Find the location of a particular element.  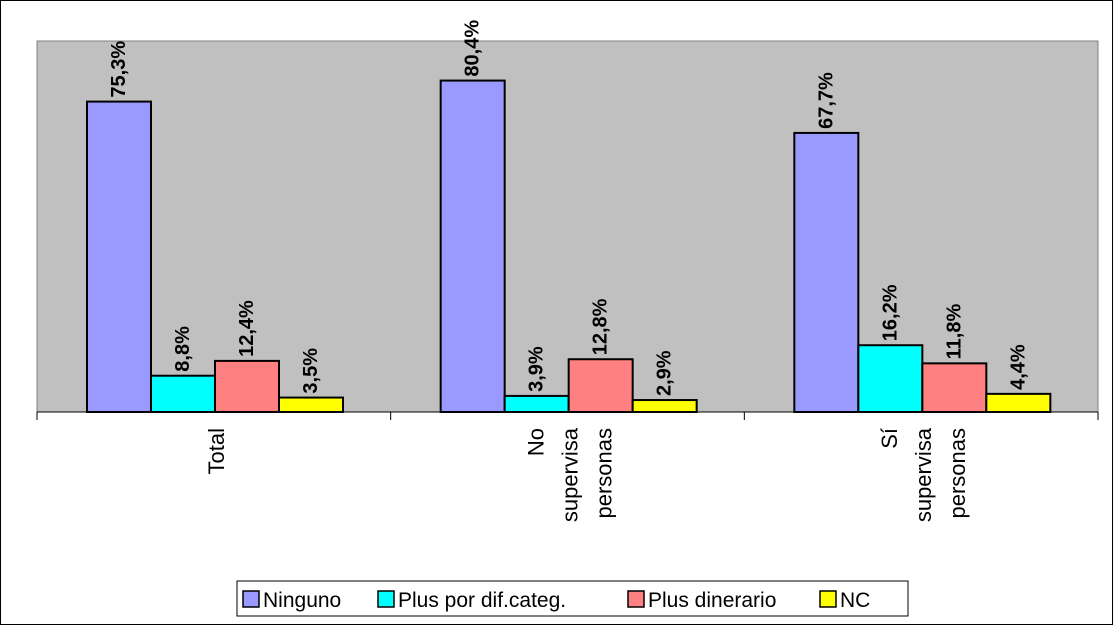

bar-value-label: 3,5% is located at coordinates (311, 371).